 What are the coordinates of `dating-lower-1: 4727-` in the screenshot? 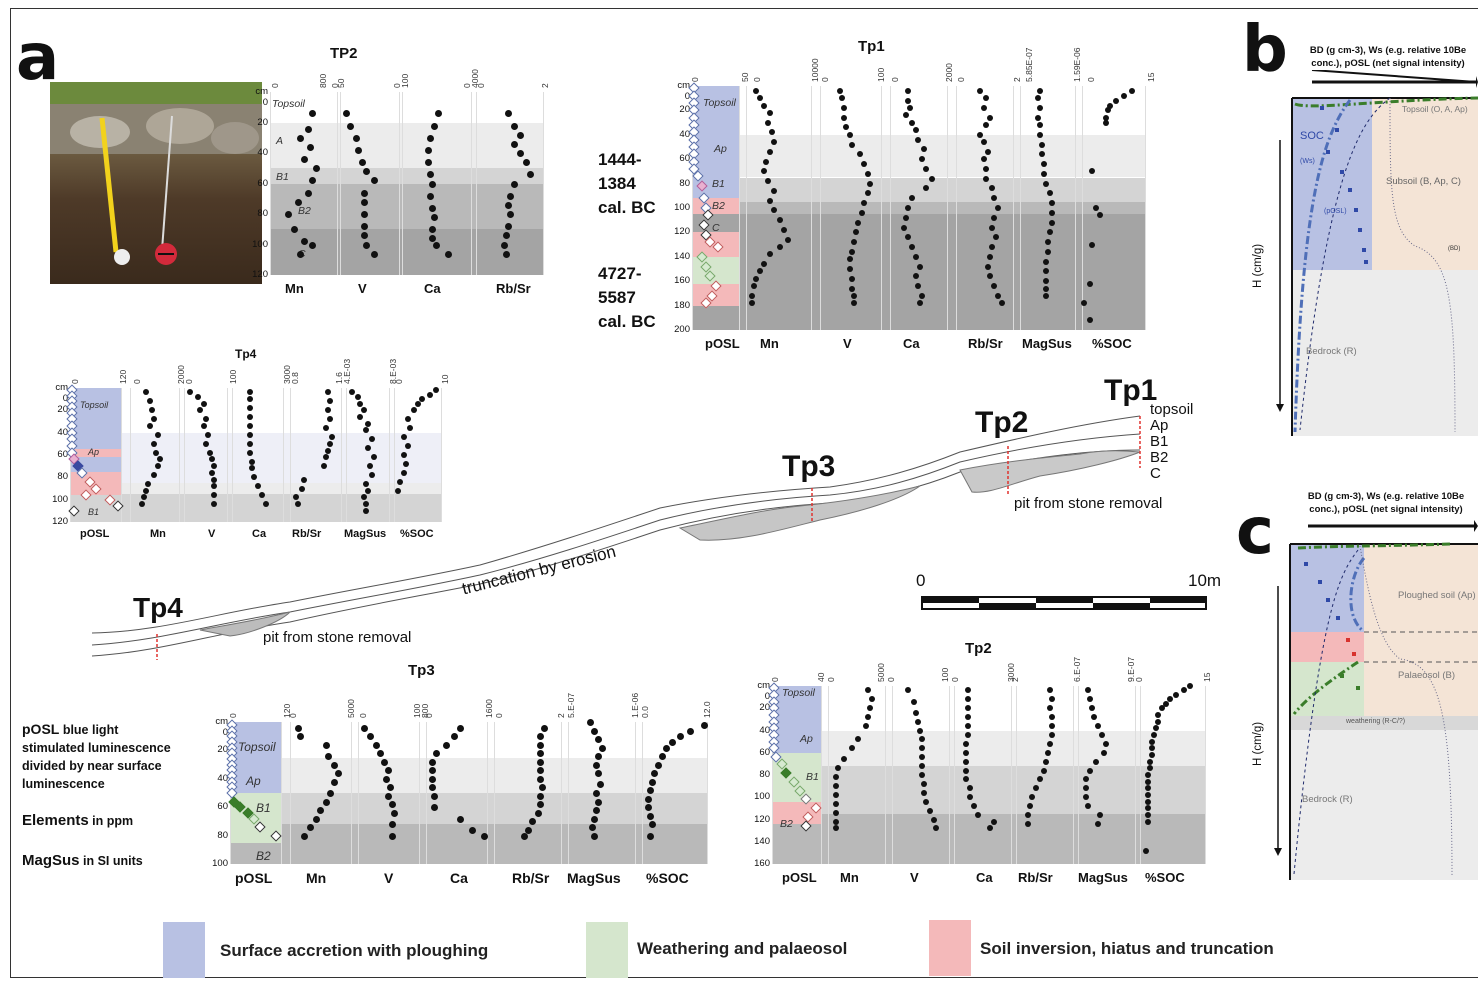 It's located at (620, 273).